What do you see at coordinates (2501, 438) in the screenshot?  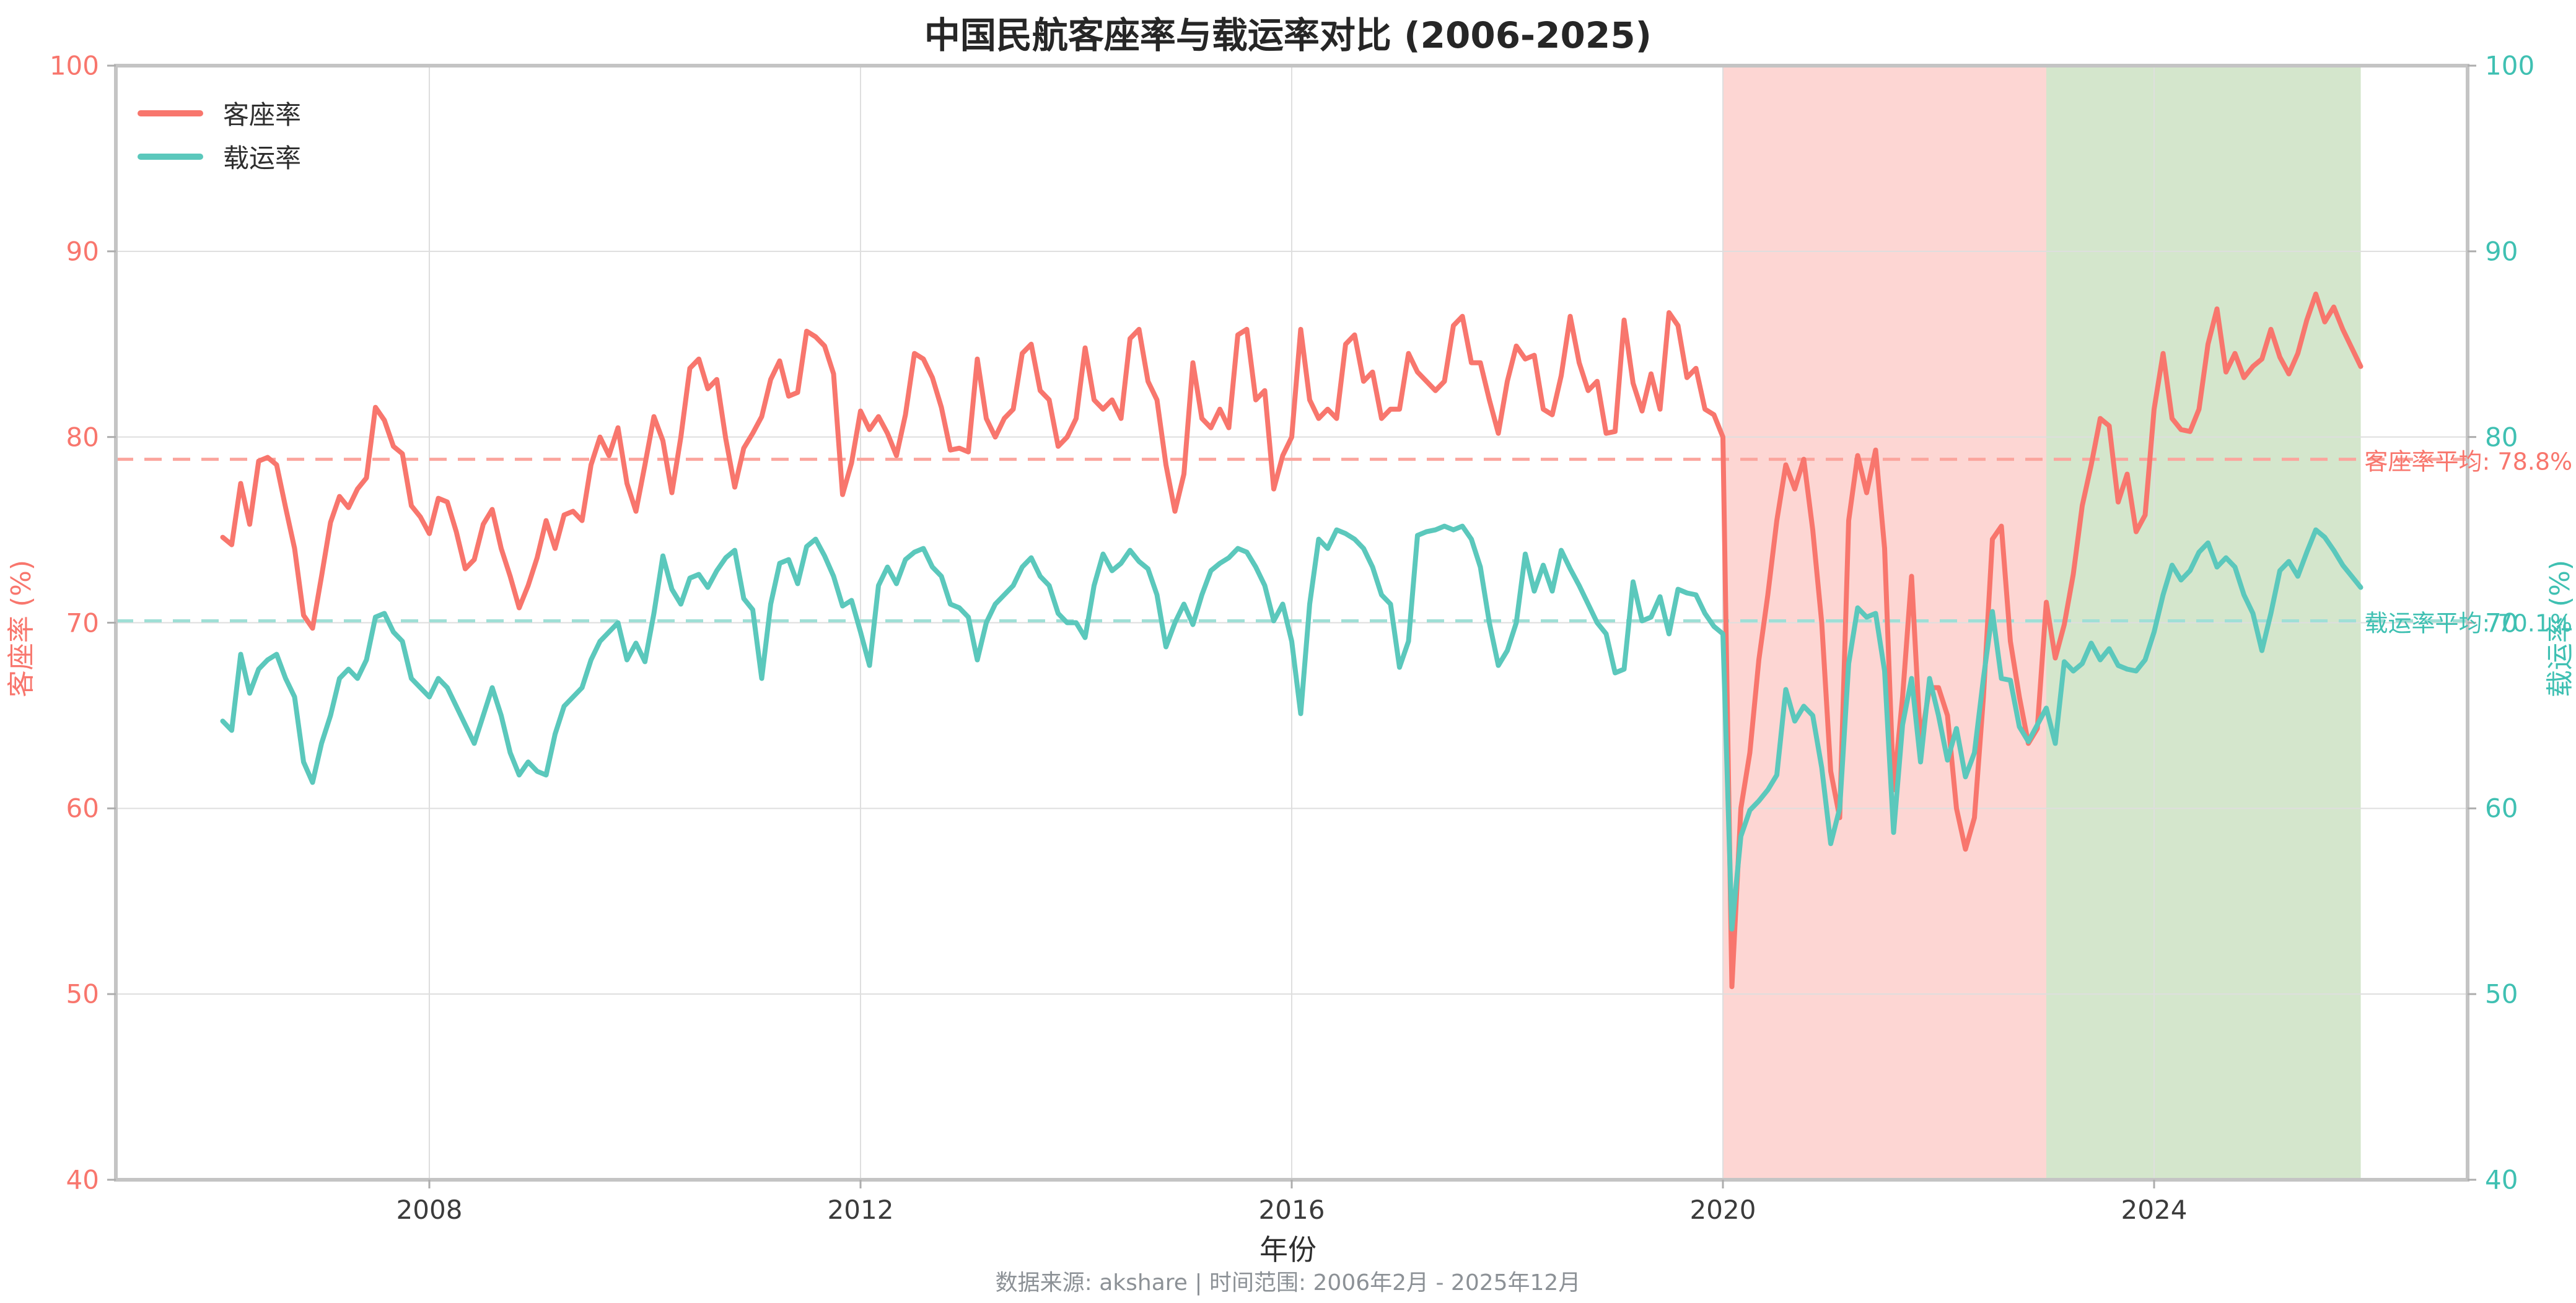 I see `y-tick-right-80: 80` at bounding box center [2501, 438].